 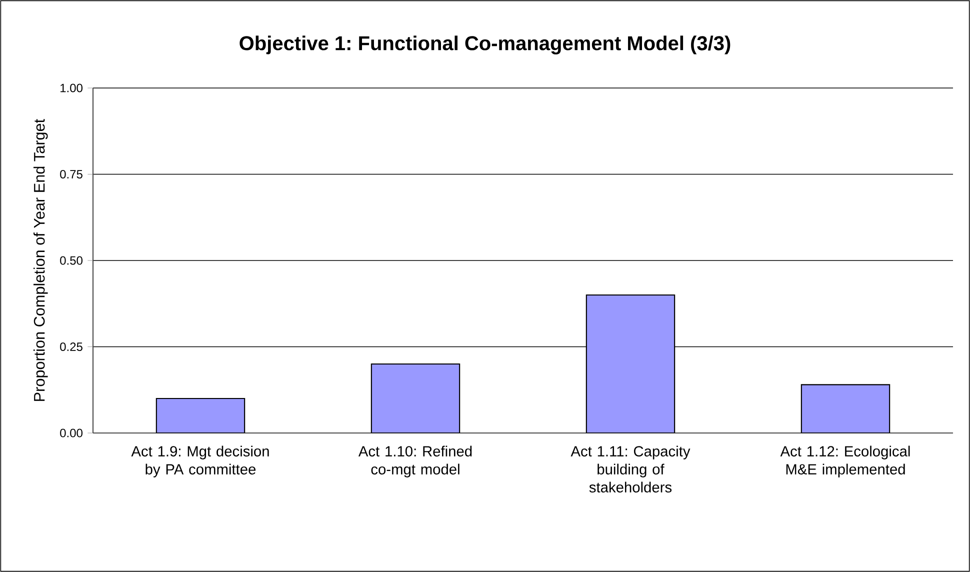 What do you see at coordinates (630, 469) in the screenshot?
I see `x-tick-label: Act 1.11: Capacity building of stakeholders` at bounding box center [630, 469].